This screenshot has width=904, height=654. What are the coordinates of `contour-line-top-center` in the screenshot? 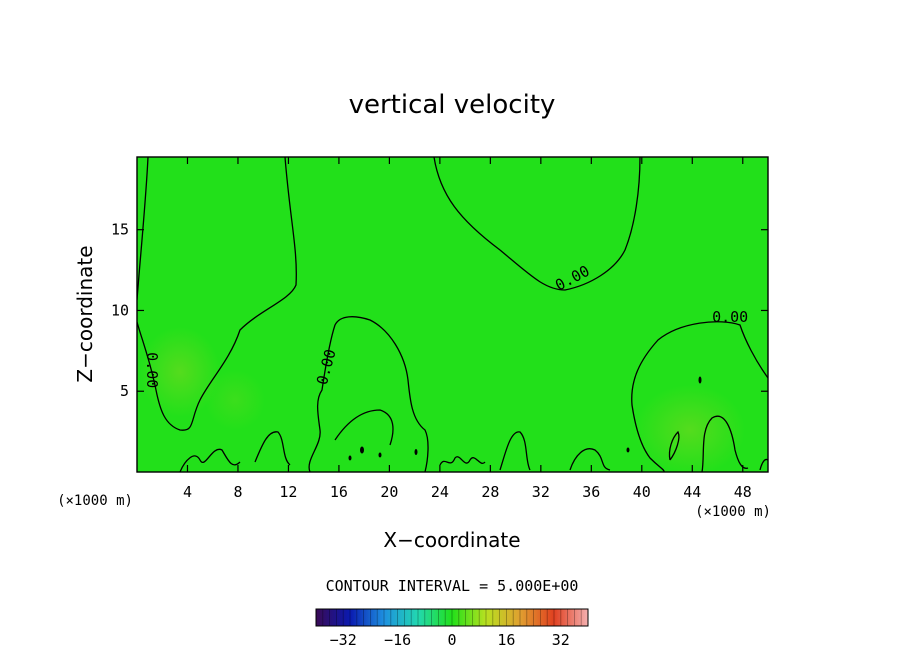 It's located at (537, 224).